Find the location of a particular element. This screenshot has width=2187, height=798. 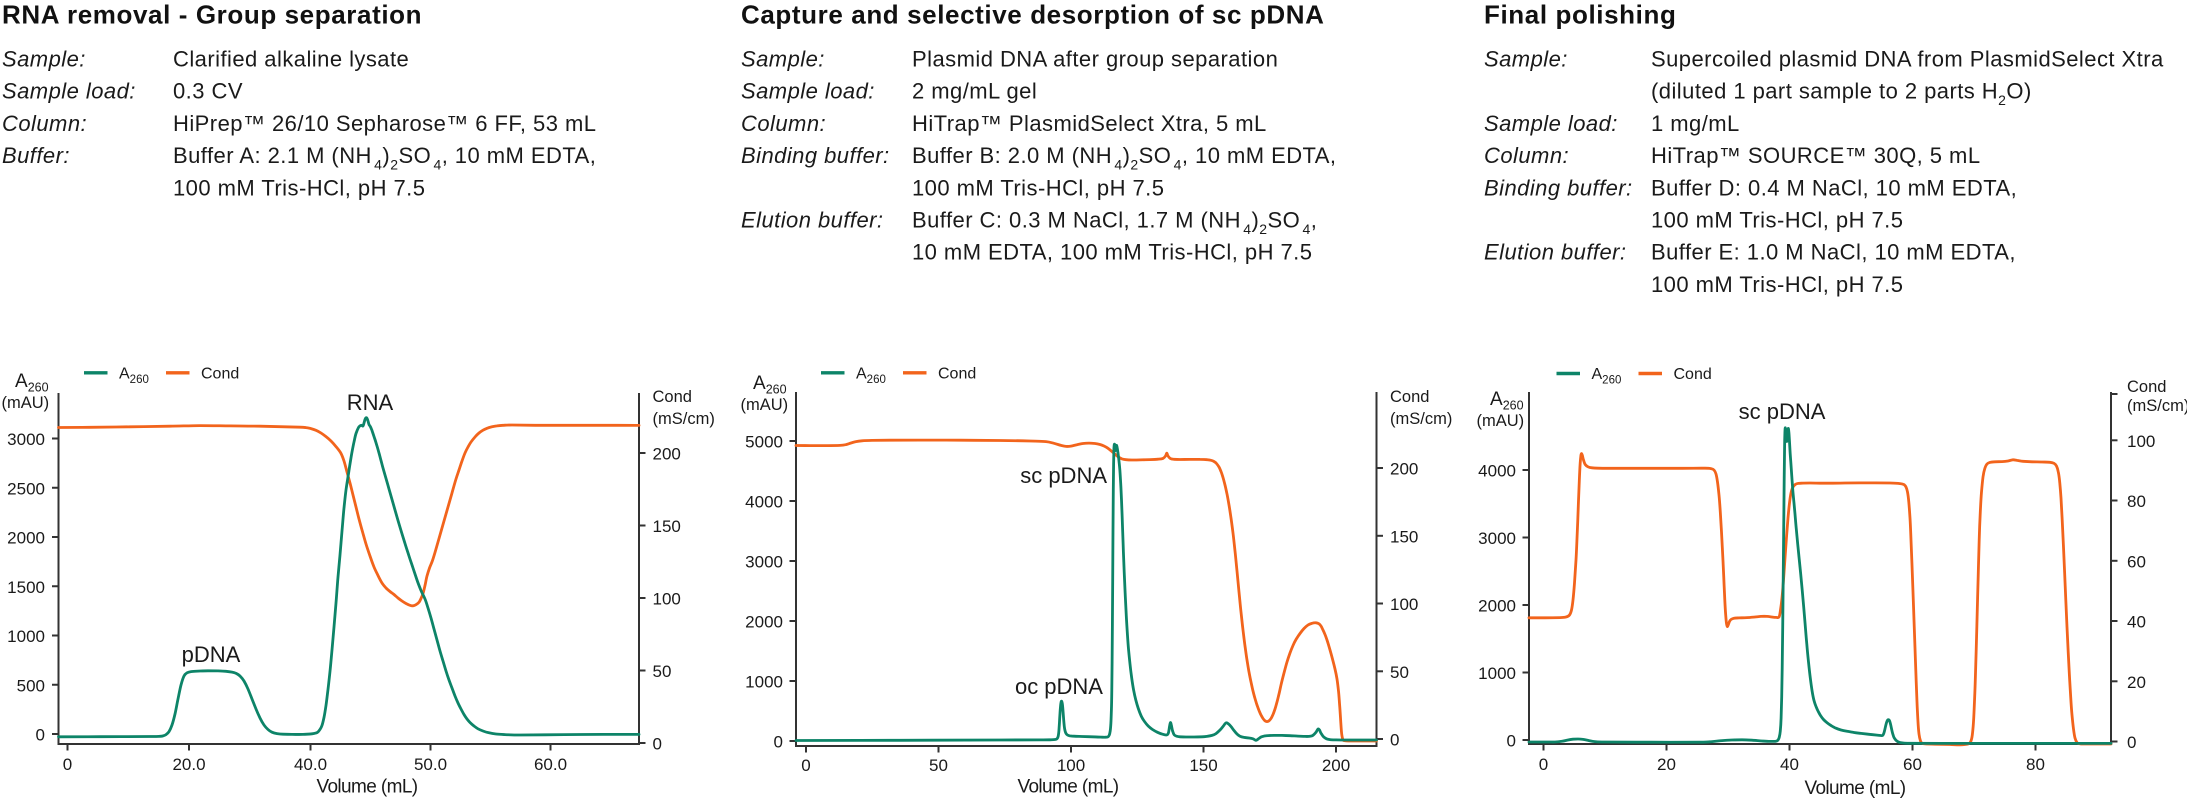

svg-text: 50.0 is located at coordinates (430, 764).